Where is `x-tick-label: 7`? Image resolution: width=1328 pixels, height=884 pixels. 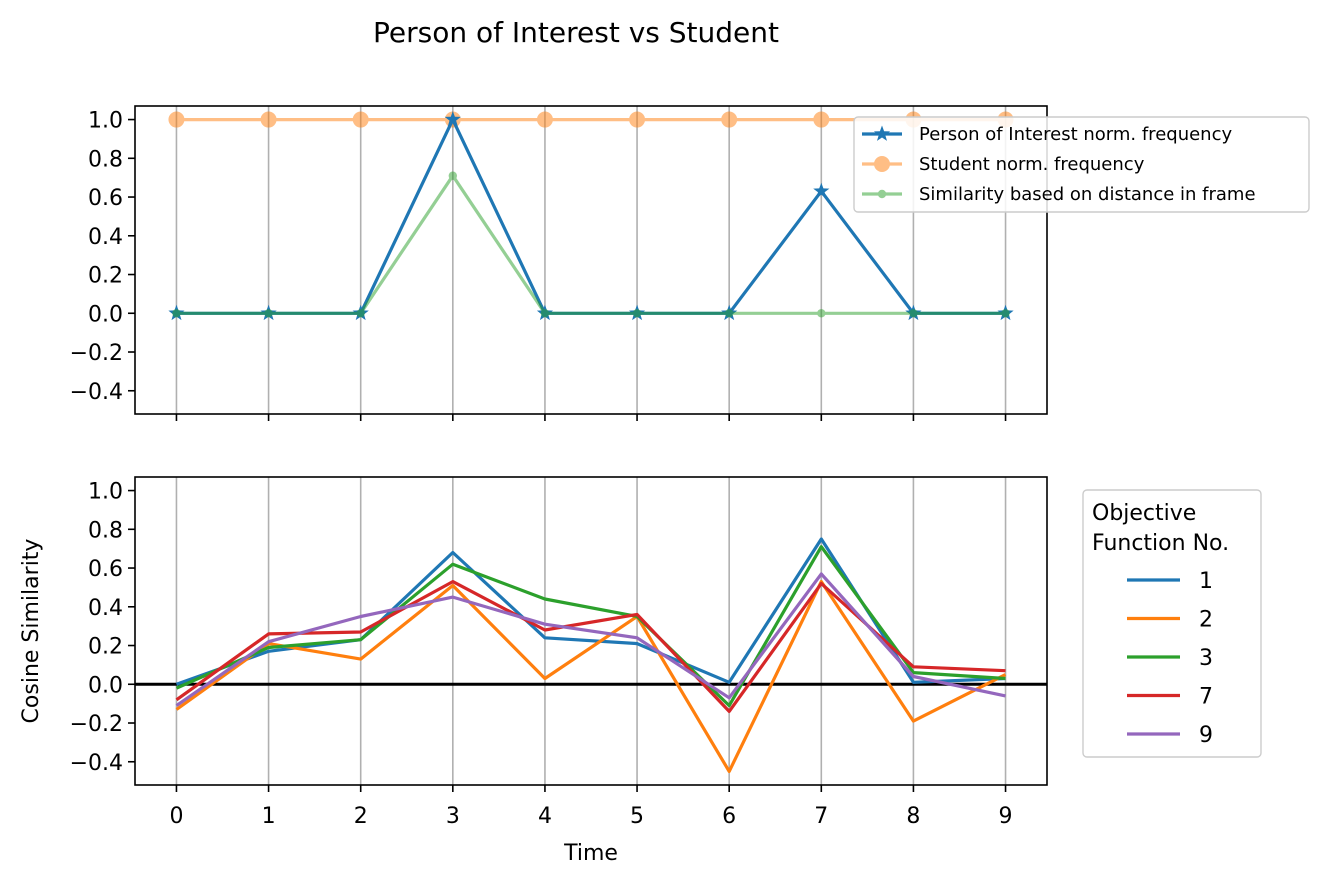 x-tick-label: 7 is located at coordinates (821, 816).